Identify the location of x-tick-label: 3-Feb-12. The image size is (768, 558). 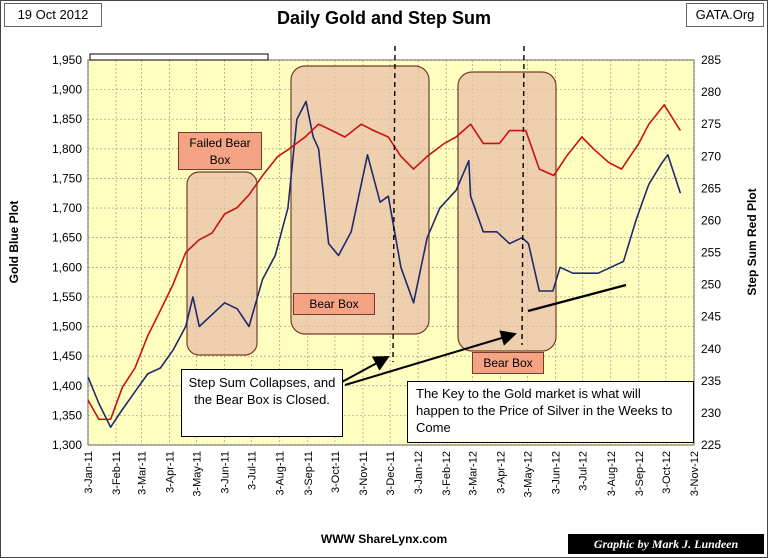
(447, 473).